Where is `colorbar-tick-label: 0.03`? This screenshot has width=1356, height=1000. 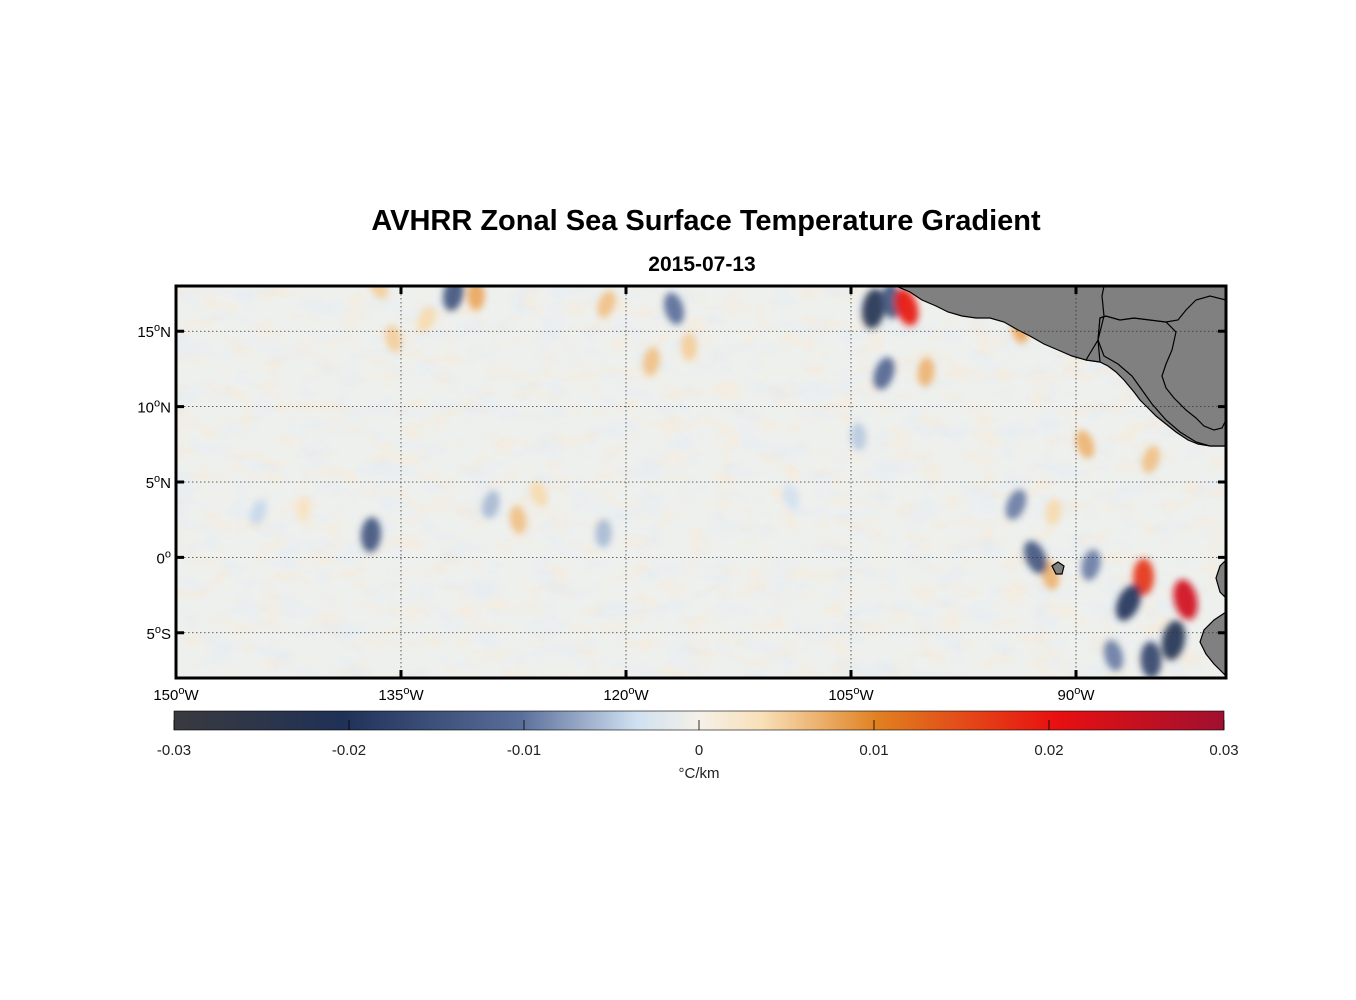
colorbar-tick-label: 0.03 is located at coordinates (1223, 750).